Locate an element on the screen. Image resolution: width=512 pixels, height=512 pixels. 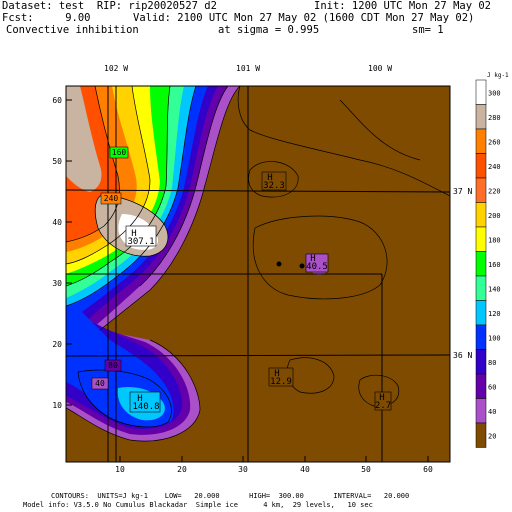
high-40-symbol: H is located at coordinates (312, 259).